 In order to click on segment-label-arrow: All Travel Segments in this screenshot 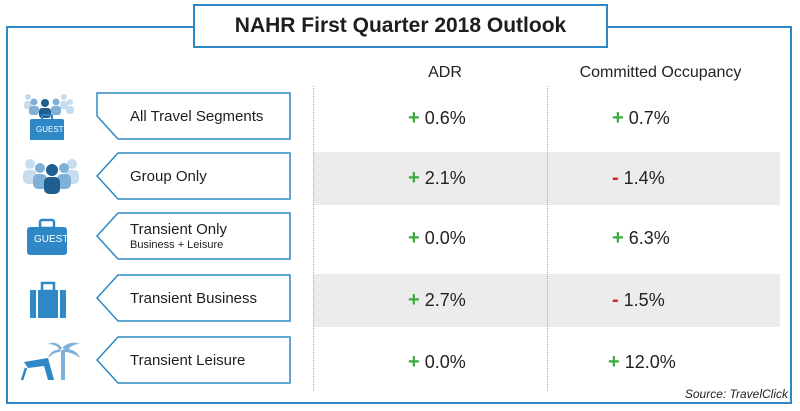, I will do `click(194, 116)`.